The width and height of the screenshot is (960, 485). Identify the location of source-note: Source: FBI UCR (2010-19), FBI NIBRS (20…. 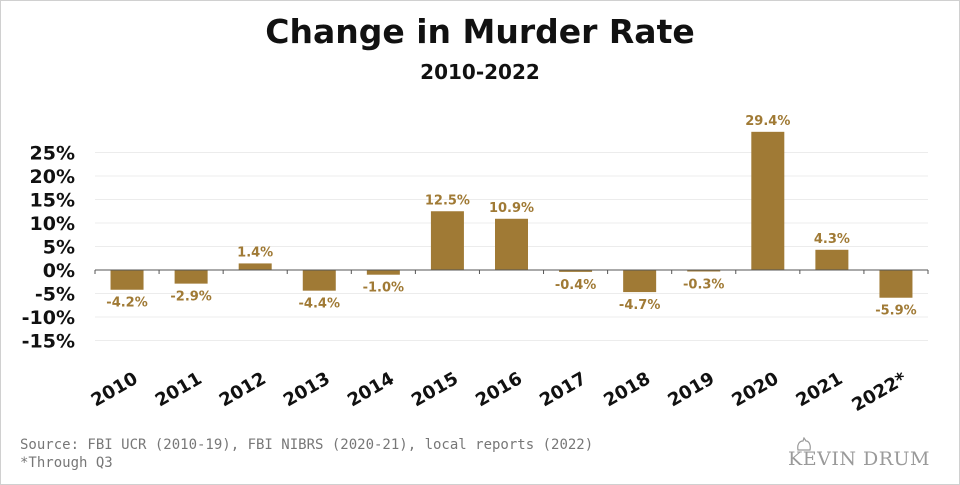
(306, 454).